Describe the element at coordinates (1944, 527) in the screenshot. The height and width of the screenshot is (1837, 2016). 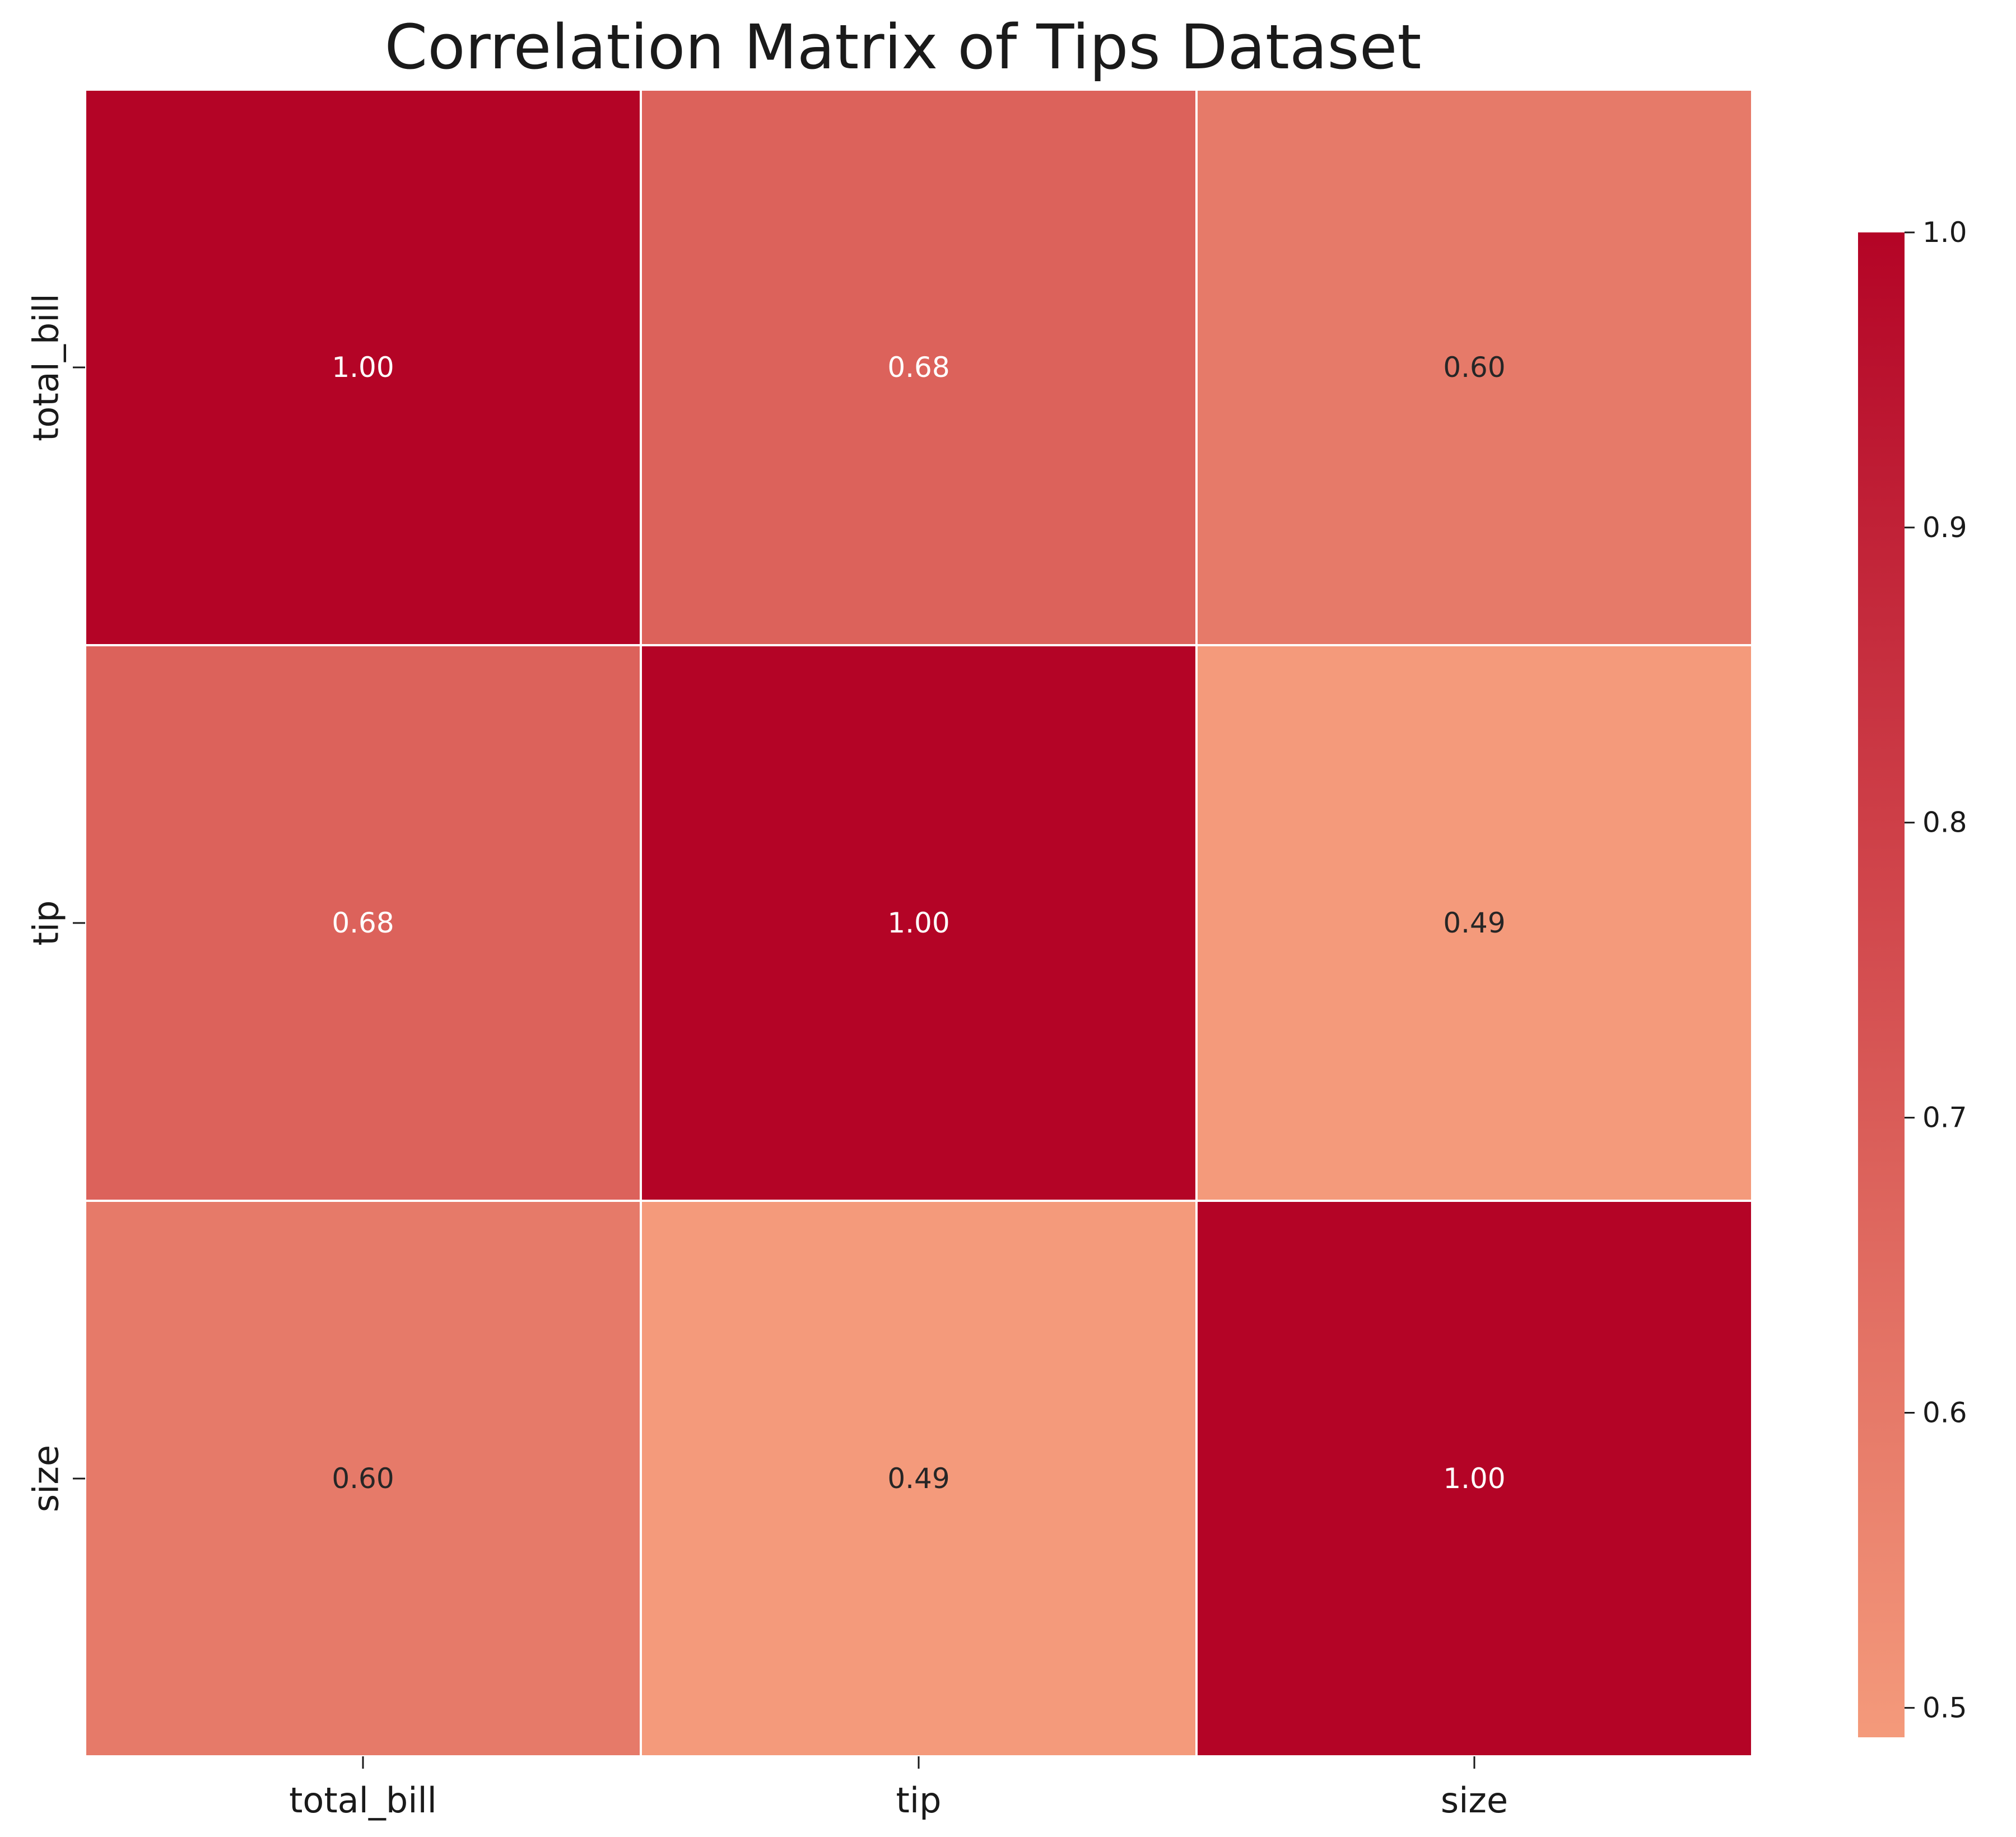
I see `colorbar-tick-label-0.9: 0.9` at that location.